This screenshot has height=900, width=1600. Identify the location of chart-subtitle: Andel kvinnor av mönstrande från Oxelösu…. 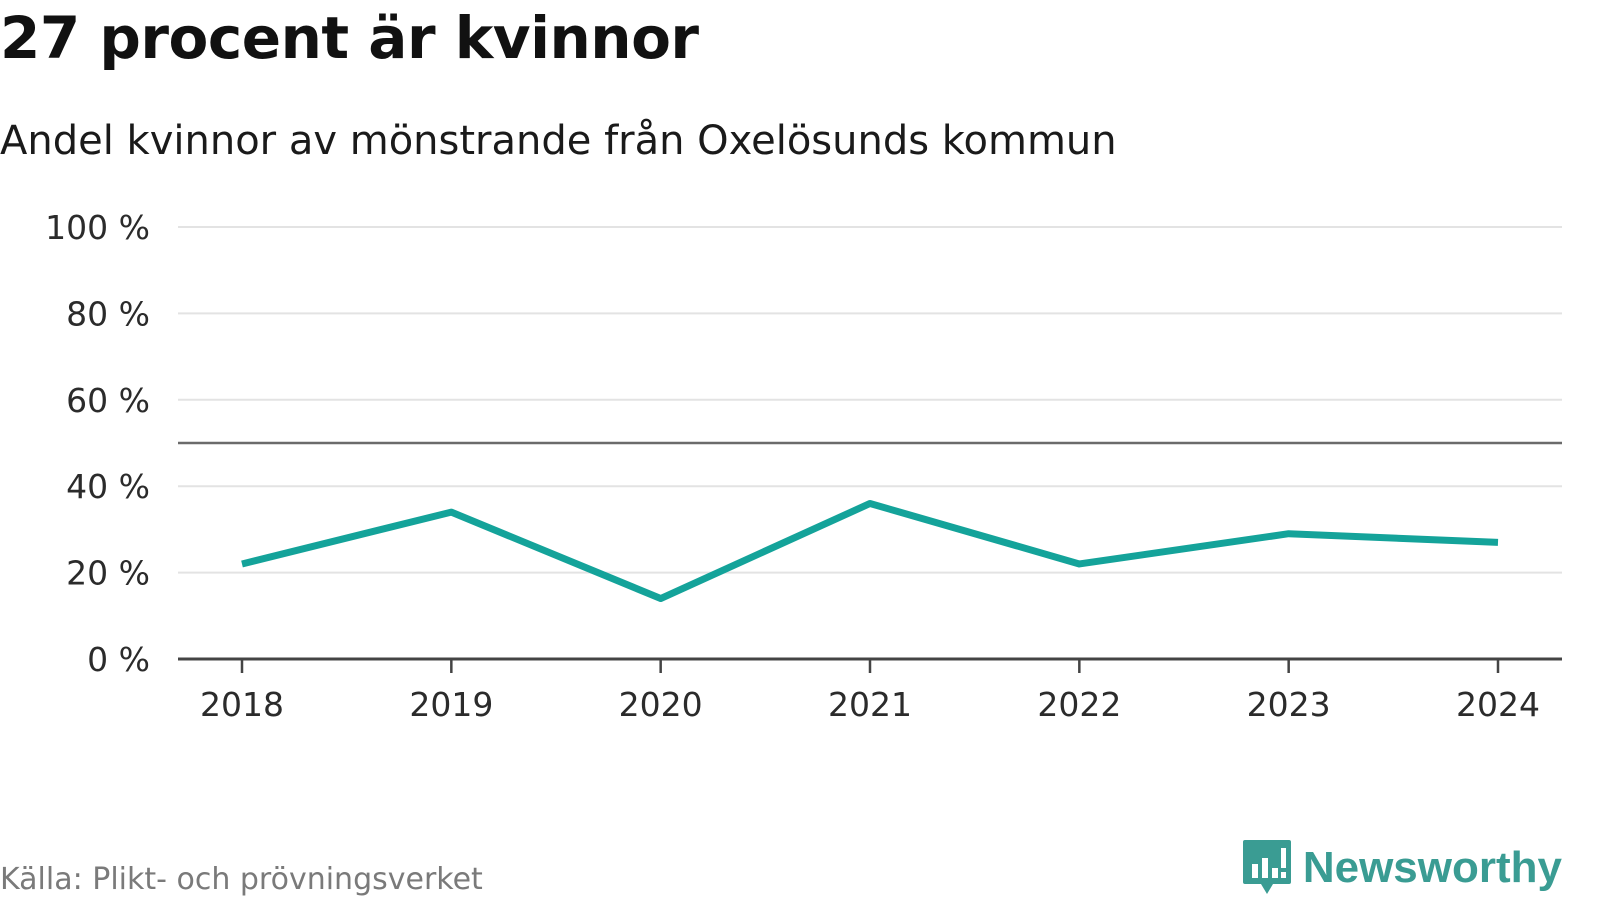
(558, 141).